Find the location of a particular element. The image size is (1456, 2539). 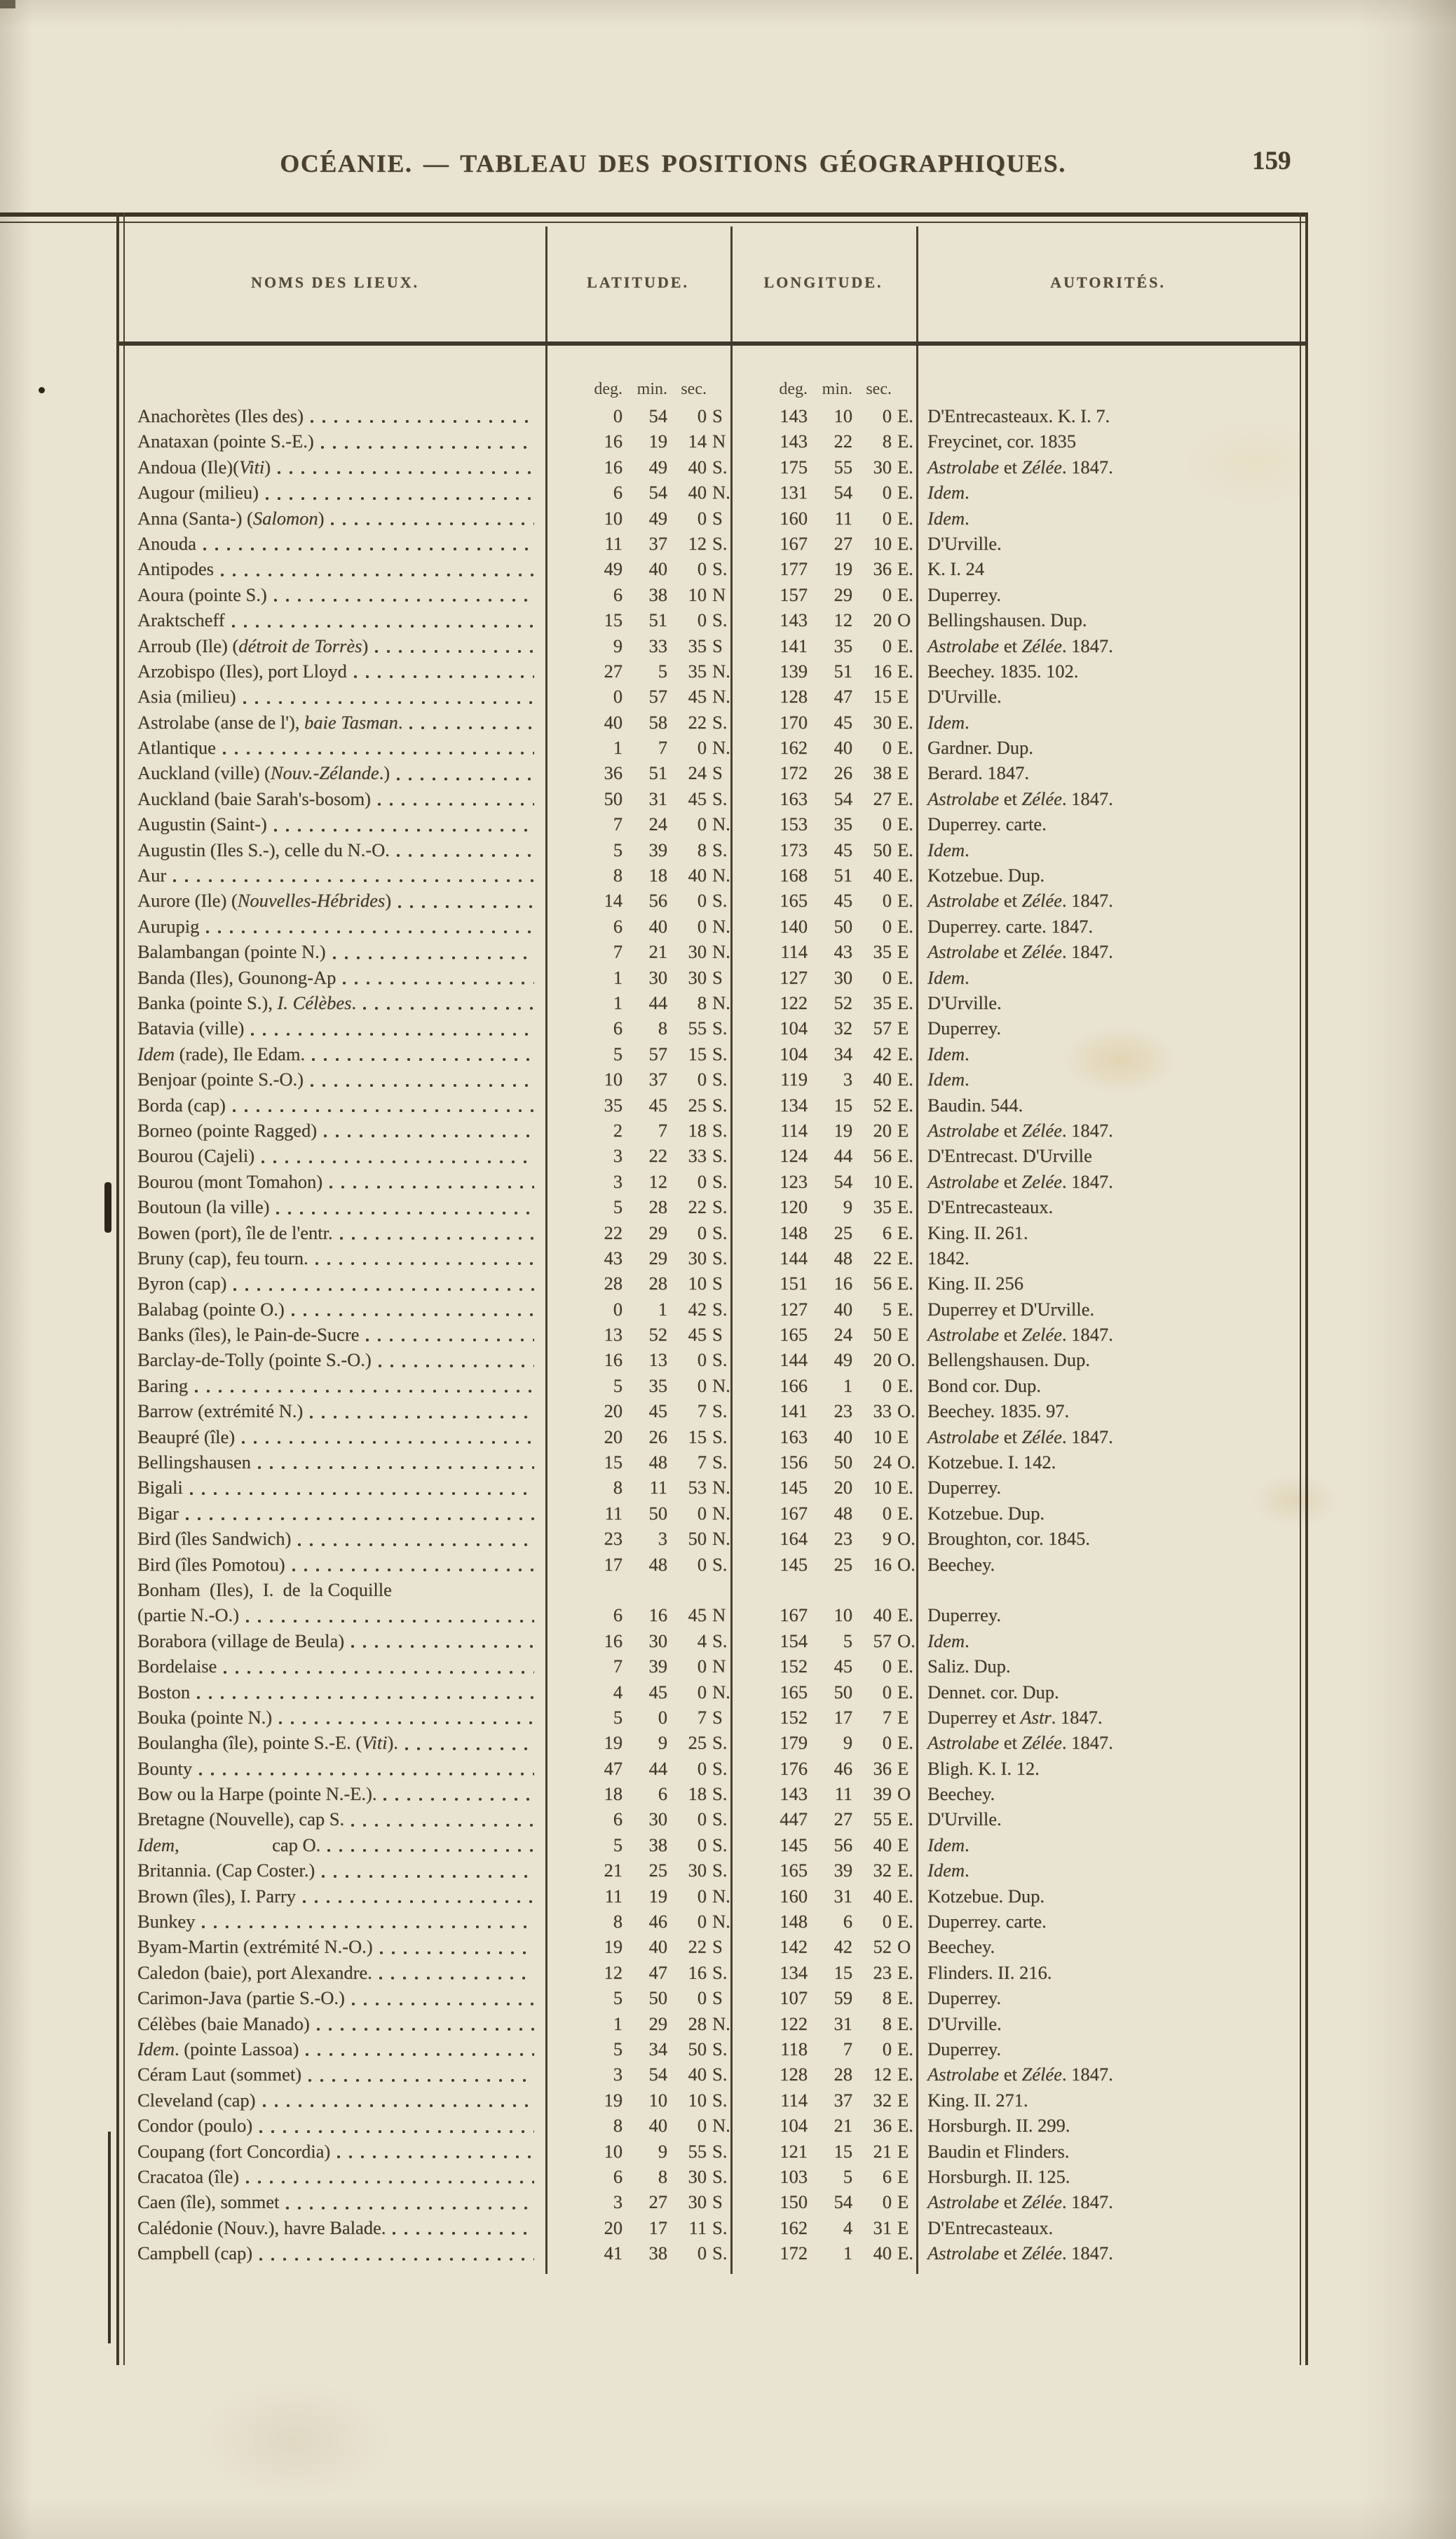

authority-cell: Beechey. is located at coordinates (961, 1564).